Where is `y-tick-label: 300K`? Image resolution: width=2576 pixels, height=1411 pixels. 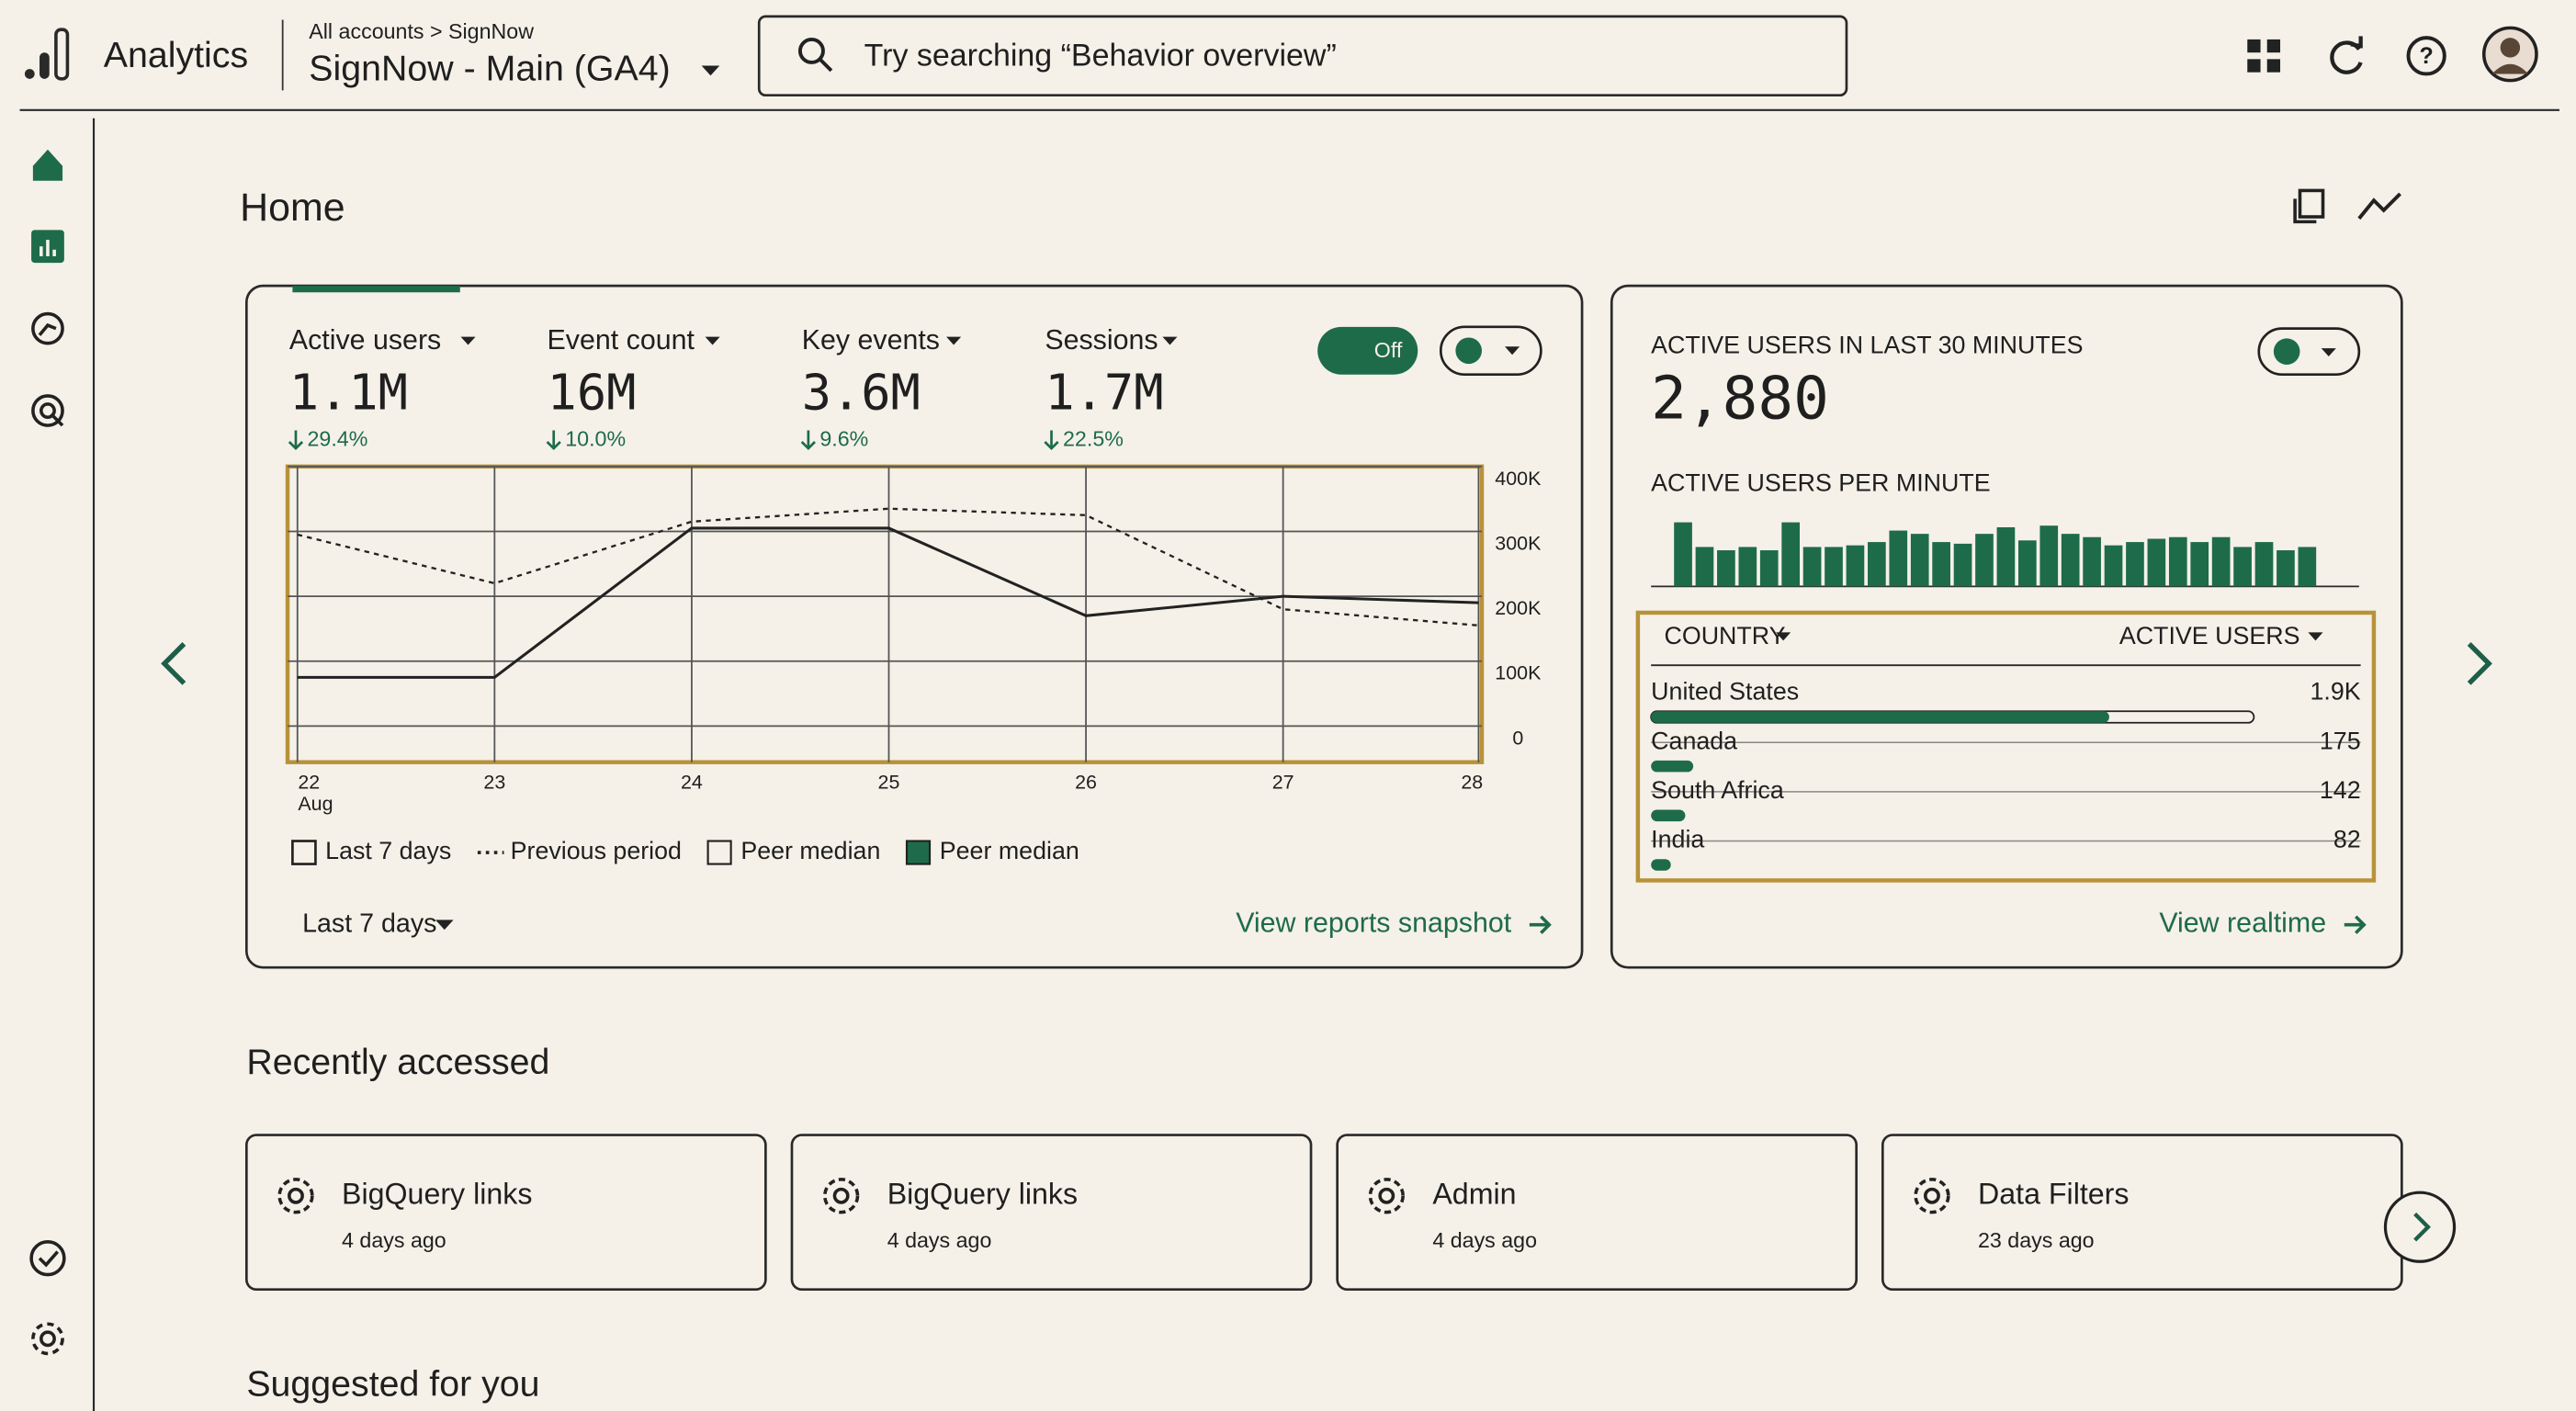
y-tick-label: 300K is located at coordinates (1518, 543).